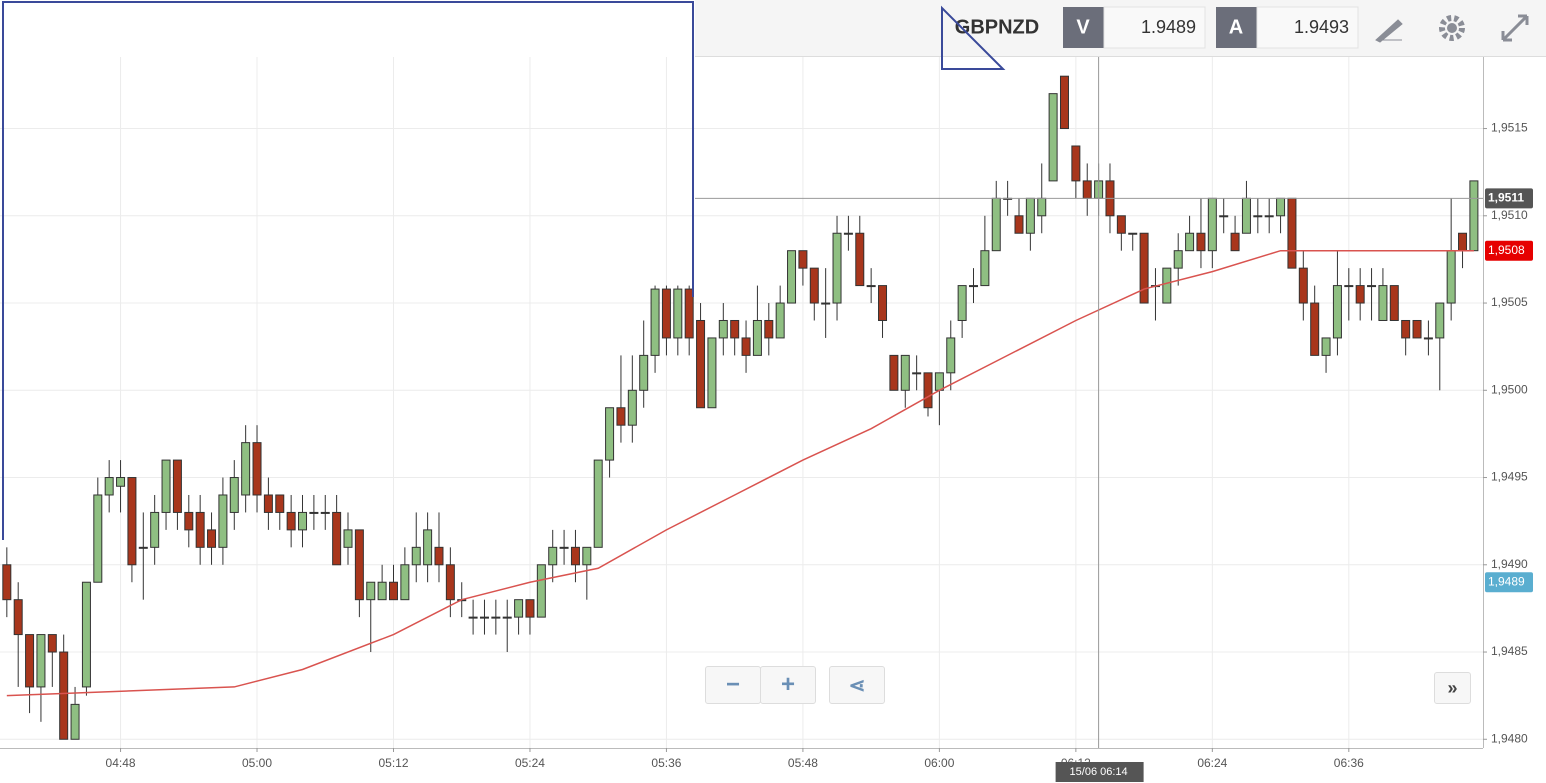 The image size is (1546, 783). Describe the element at coordinates (1509, 215) in the screenshot. I see `y-tick-label: 1,9510` at that location.